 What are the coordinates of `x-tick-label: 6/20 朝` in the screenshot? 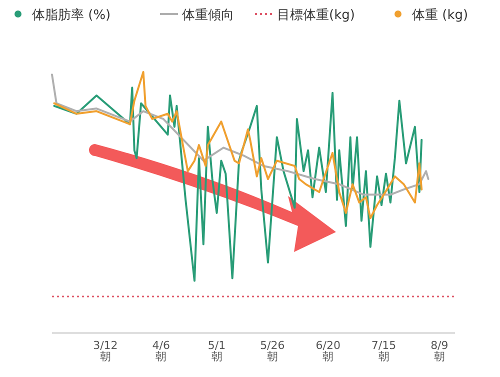 It's located at (328, 351).